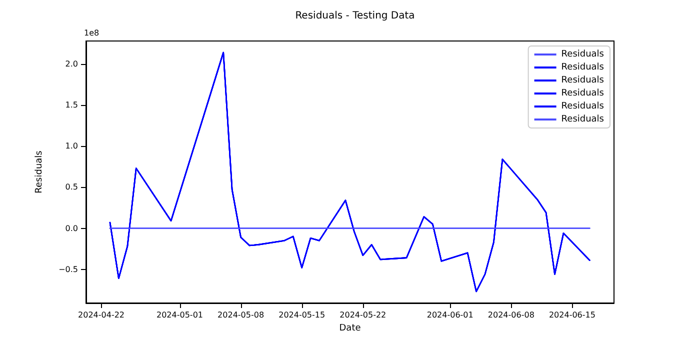  What do you see at coordinates (92, 33) in the screenshot?
I see `text: 1e8` at bounding box center [92, 33].